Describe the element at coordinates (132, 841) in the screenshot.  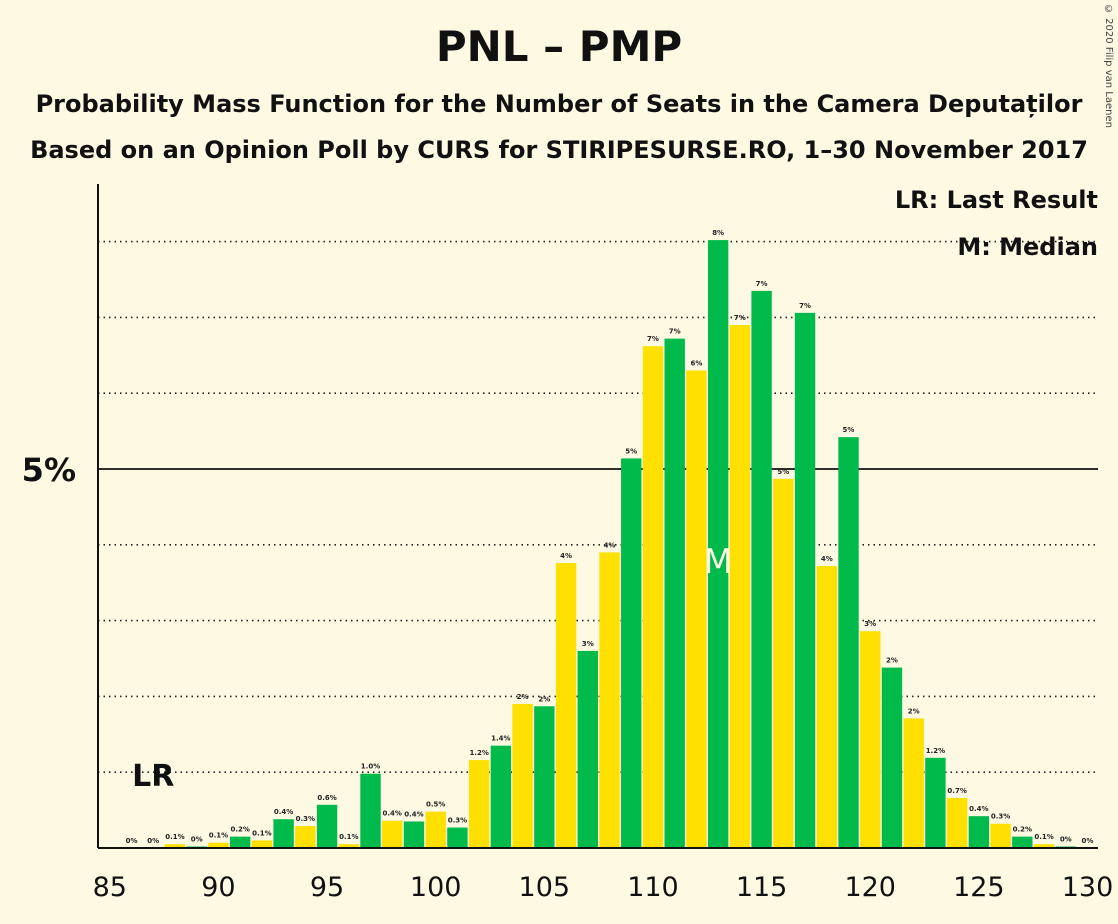
I see `bar-label-seat-86: 0%` at that location.